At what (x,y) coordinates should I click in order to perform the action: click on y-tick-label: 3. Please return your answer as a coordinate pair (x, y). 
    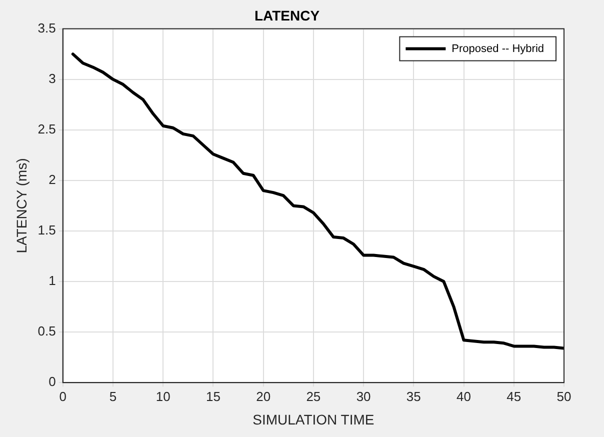
    Looking at the image, I should click on (52, 78).